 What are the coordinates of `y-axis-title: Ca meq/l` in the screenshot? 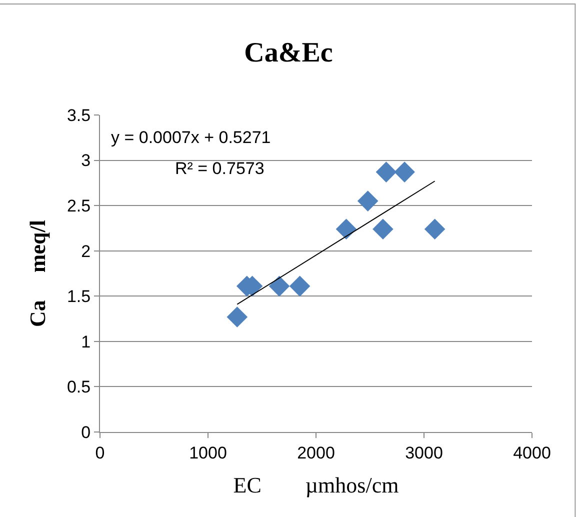 It's located at (37, 273).